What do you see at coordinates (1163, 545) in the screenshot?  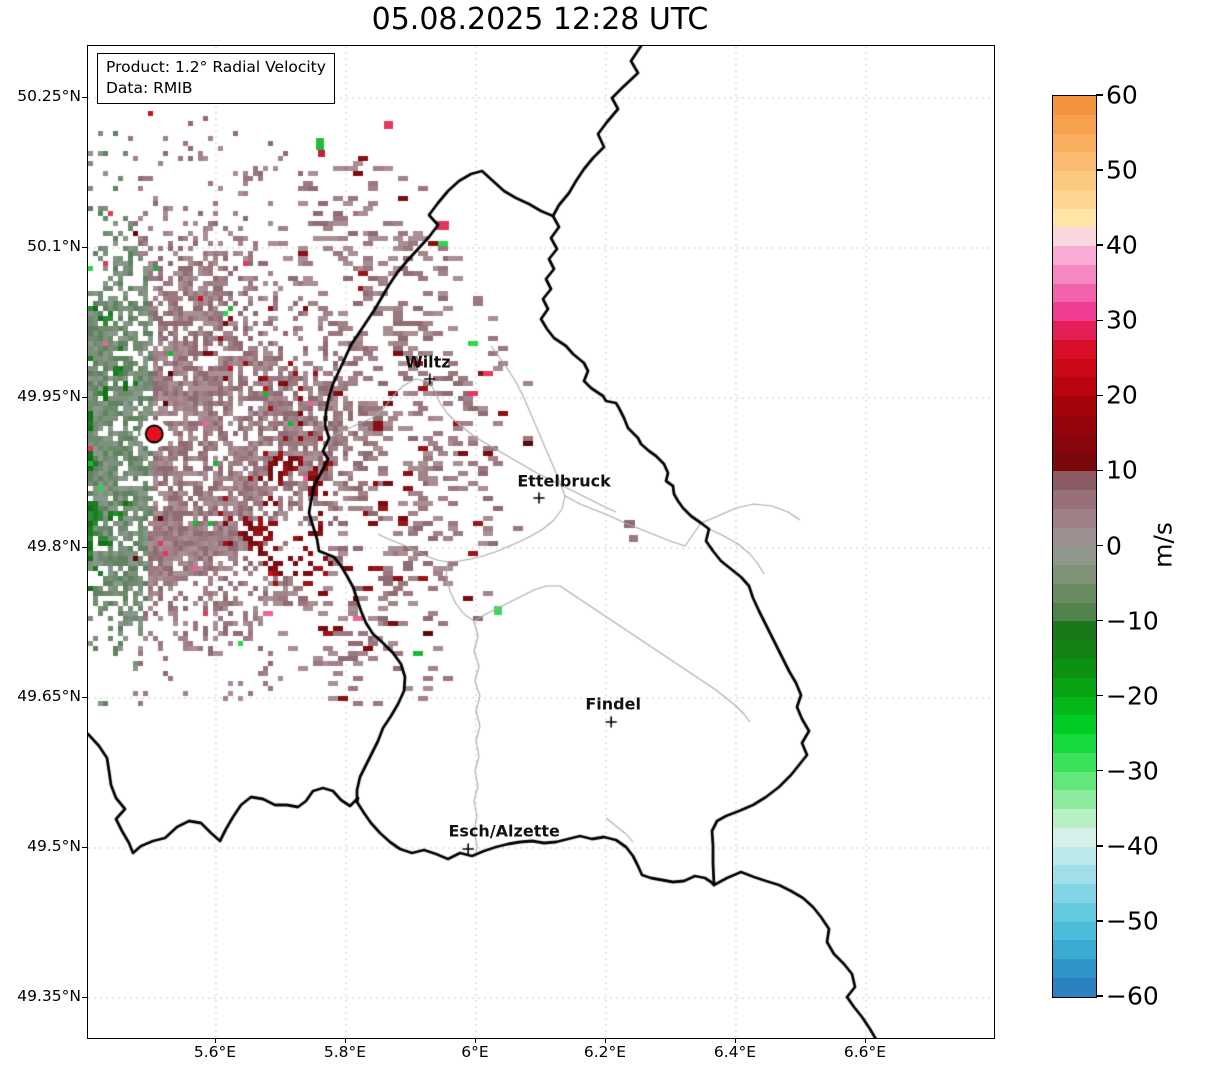 I see `colorbar-units-label: m/s` at bounding box center [1163, 545].